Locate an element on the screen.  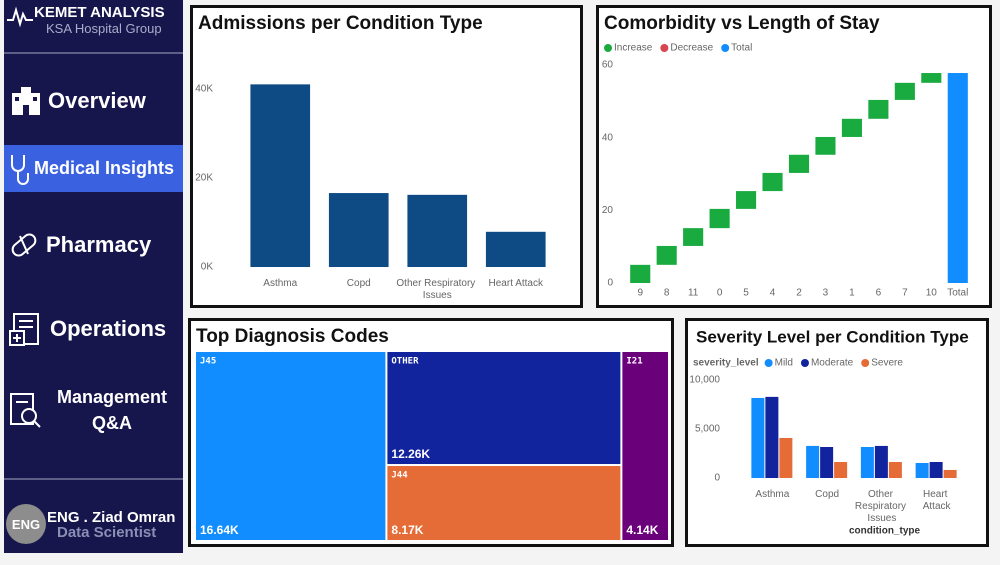
chart-title: Top Diagnosis Codes is located at coordinates (292, 336).